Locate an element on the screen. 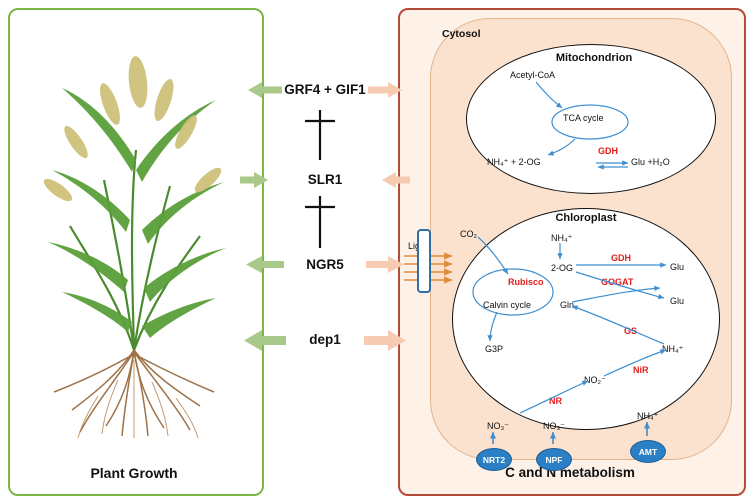 This screenshot has height=500, width=750. transporter-amt: AMT is located at coordinates (648, 451).